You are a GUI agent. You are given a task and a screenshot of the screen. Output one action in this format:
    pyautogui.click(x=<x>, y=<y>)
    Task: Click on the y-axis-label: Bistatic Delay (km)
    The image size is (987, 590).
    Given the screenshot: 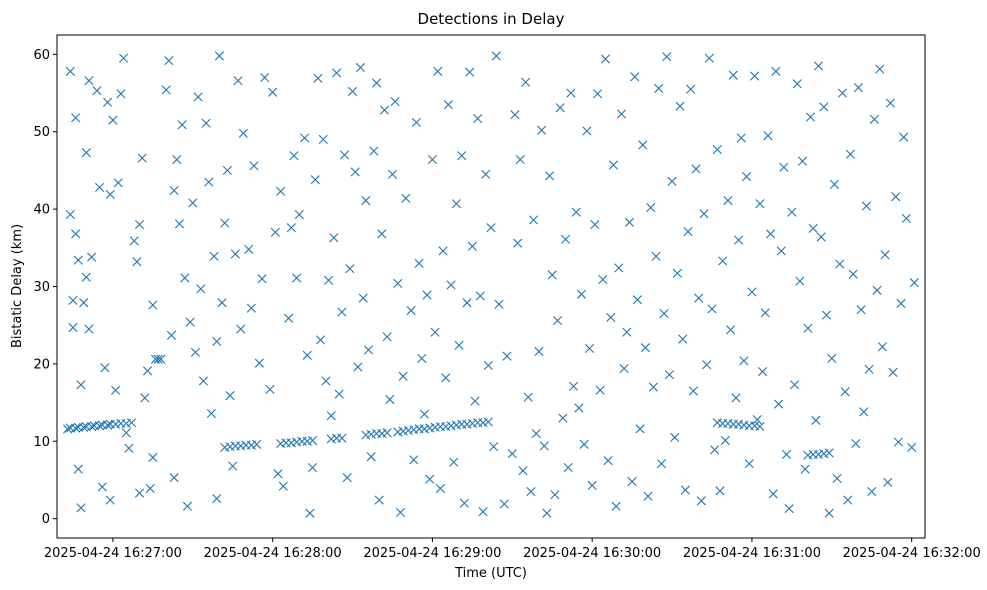 What is the action you would take?
    pyautogui.click(x=17, y=286)
    